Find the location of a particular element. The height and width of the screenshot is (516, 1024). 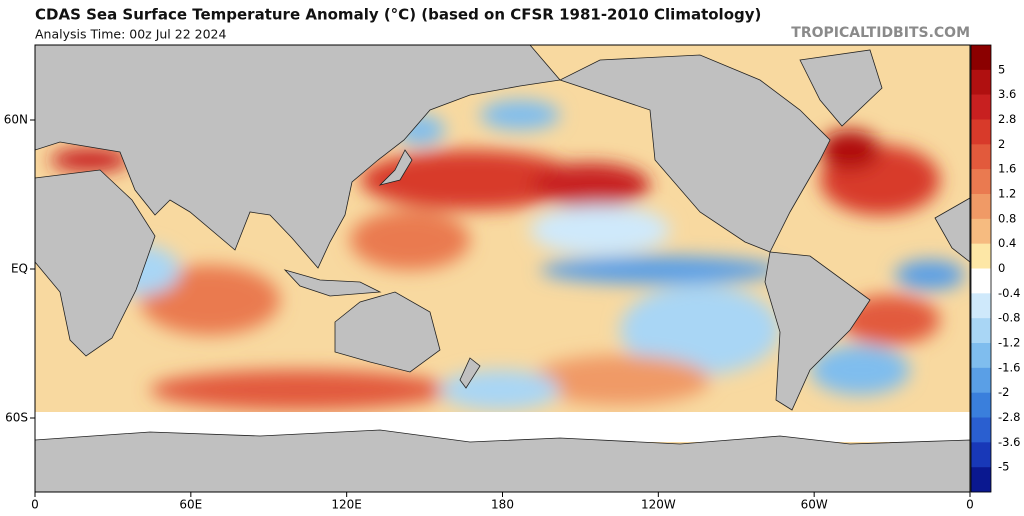

greenland is located at coordinates (841, 88).